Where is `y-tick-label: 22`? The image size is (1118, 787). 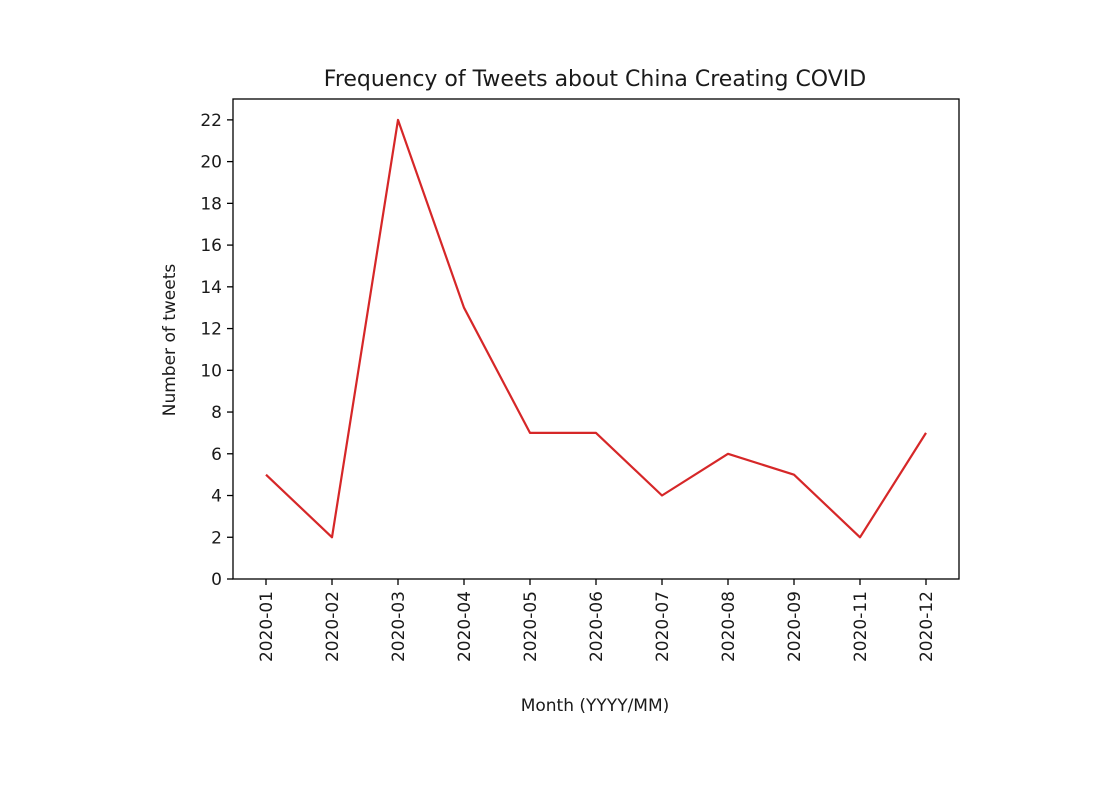 y-tick-label: 22 is located at coordinates (211, 121).